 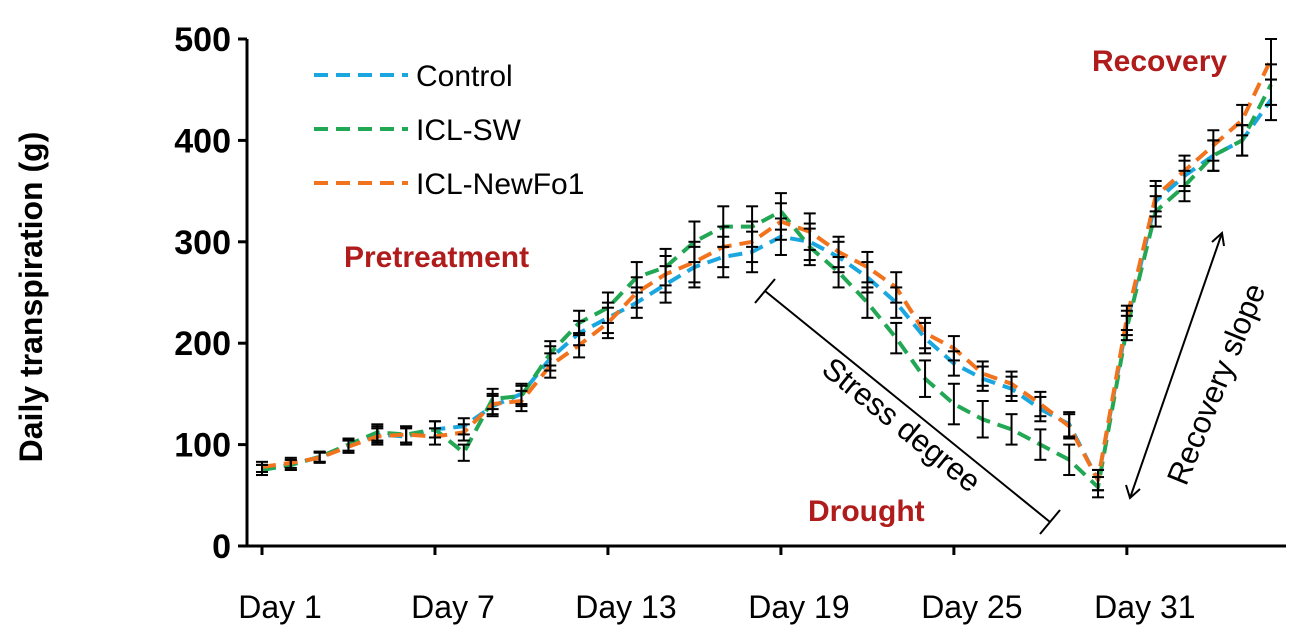 I want to click on x-tick-label: Day 19, so click(x=798, y=607).